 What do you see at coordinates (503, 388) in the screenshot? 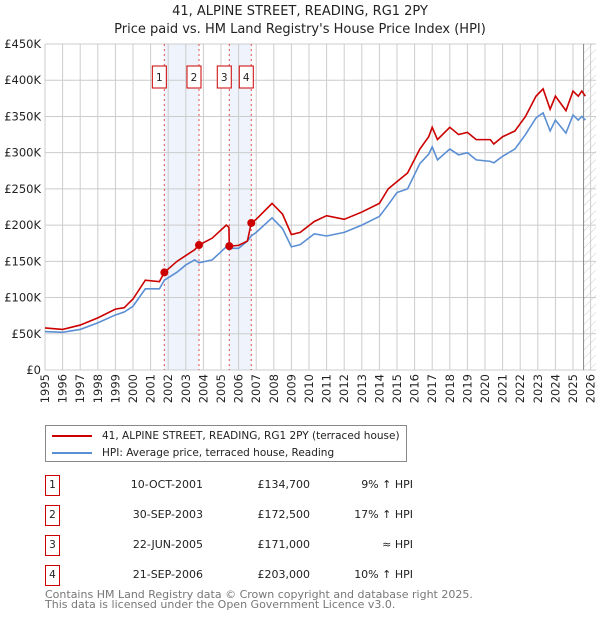
I see `x-tick-label: 2021` at bounding box center [503, 388].